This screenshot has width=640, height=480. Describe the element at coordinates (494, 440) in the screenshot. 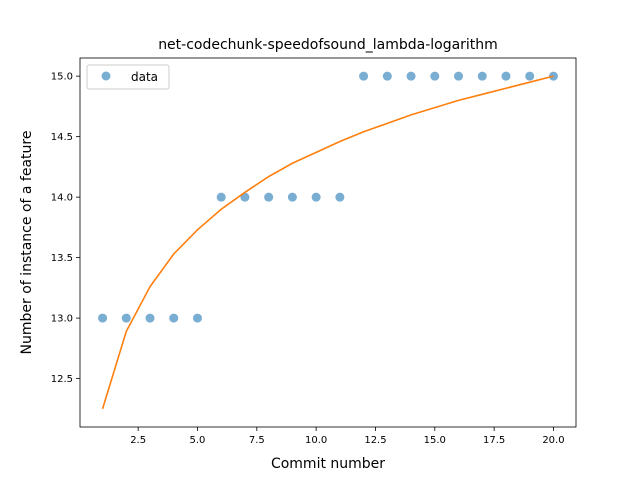

I see `x-tick-label: 17.5` at that location.